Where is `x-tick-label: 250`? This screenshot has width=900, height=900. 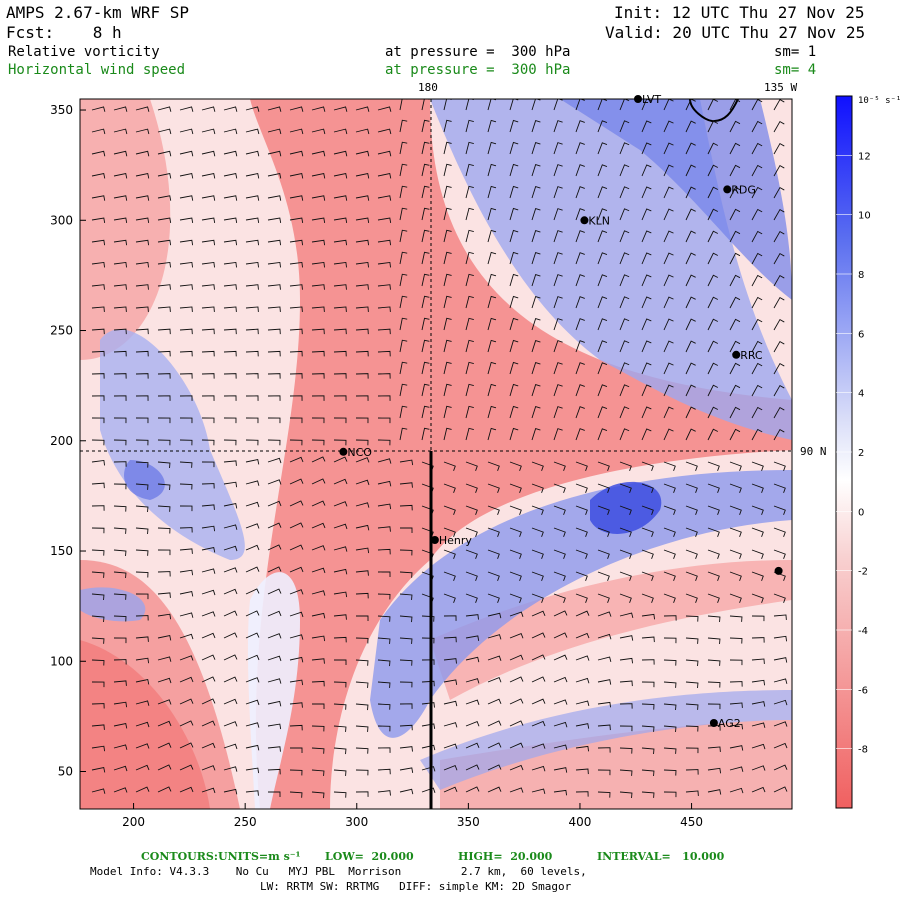 x-tick-label: 250 is located at coordinates (245, 822).